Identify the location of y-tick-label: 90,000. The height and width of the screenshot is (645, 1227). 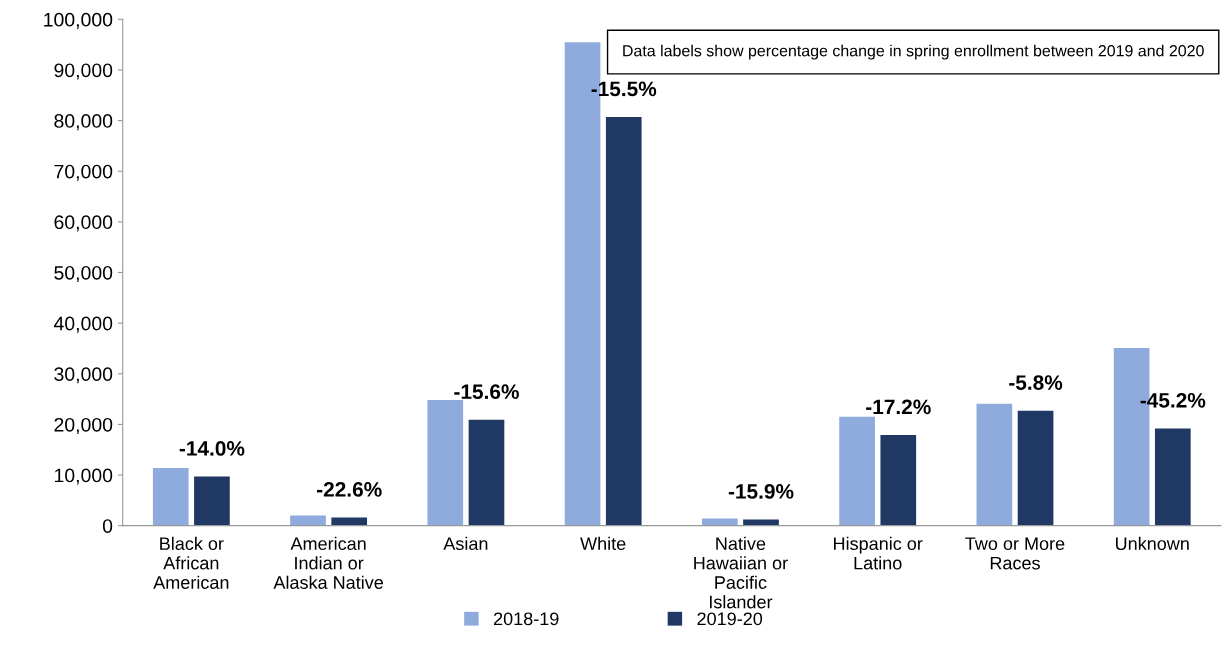
(83, 71).